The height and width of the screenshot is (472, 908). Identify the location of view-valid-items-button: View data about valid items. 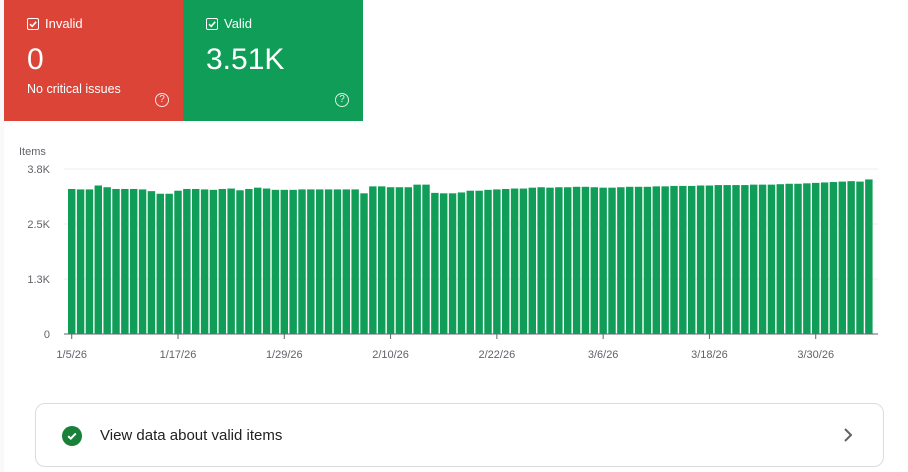
(459, 435).